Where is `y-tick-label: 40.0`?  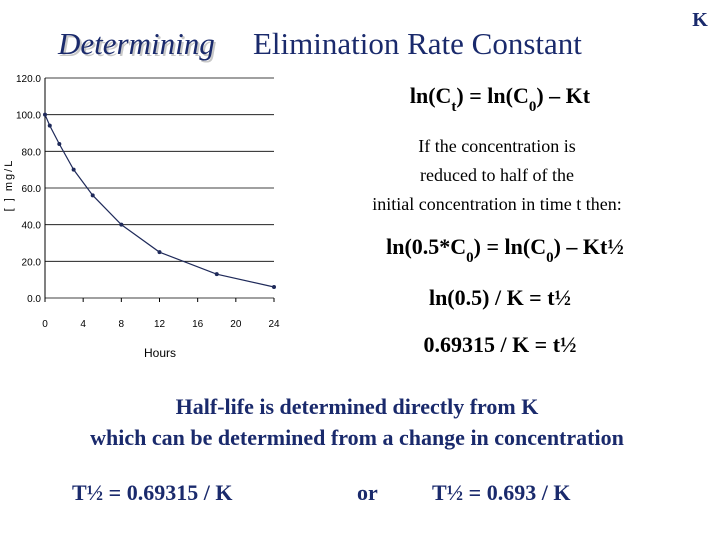
y-tick-label: 40.0 is located at coordinates (32, 226).